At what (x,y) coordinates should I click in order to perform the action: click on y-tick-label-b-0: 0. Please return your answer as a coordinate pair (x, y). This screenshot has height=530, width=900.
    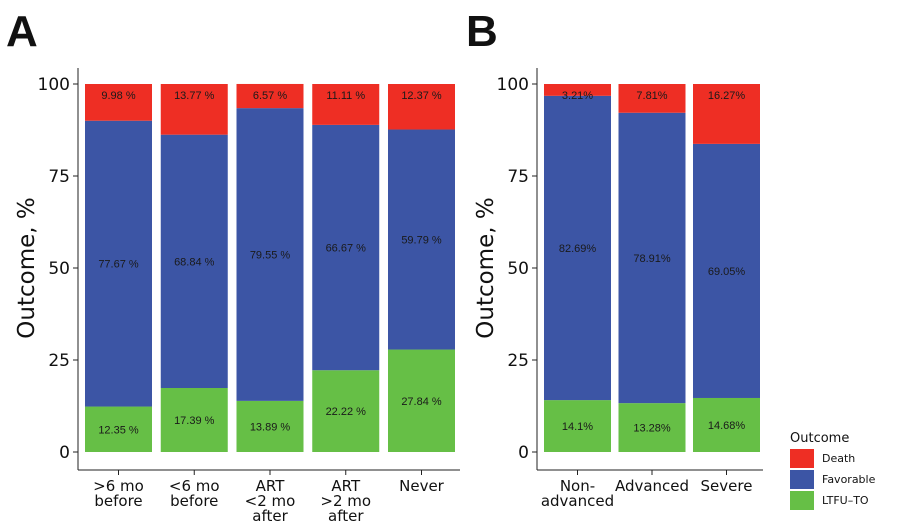
    Looking at the image, I should click on (523, 453).